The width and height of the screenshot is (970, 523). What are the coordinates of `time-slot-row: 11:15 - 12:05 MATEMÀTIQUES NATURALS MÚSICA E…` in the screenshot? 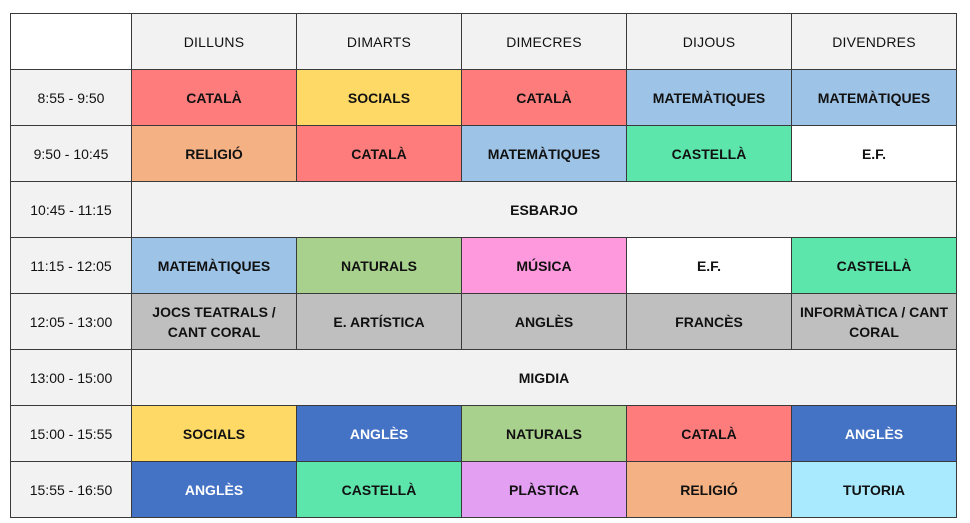 It's located at (483, 265).